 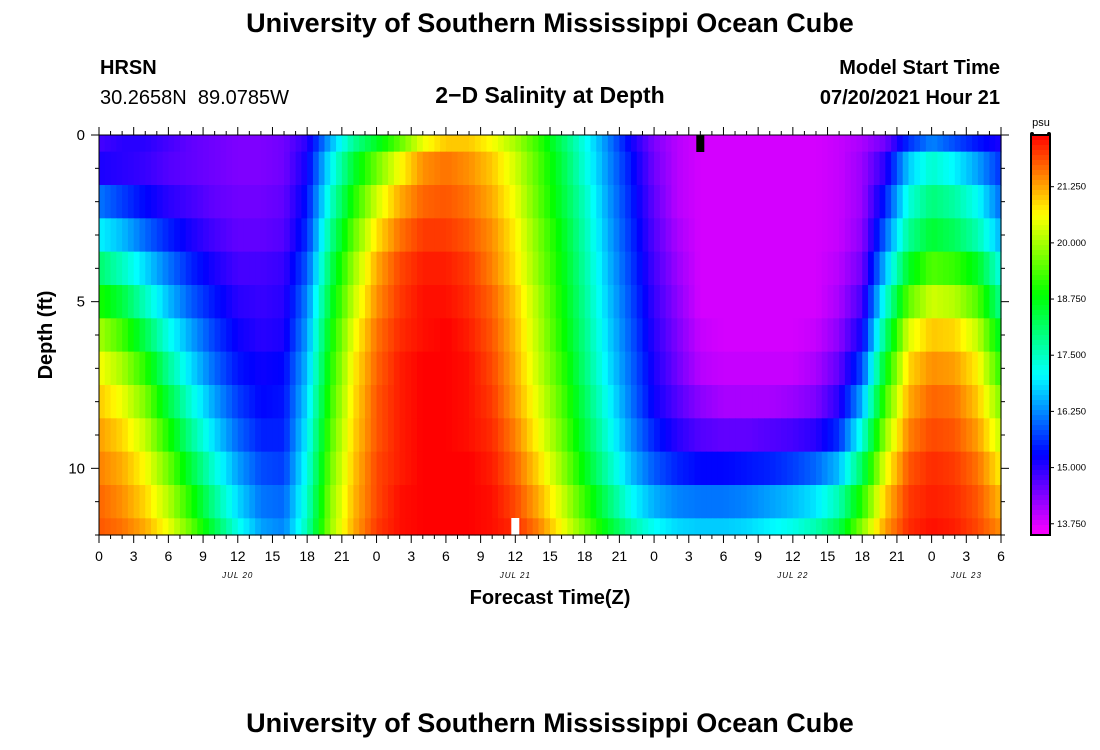 What do you see at coordinates (585, 556) in the screenshot?
I see `x-tick-label: 18` at bounding box center [585, 556].